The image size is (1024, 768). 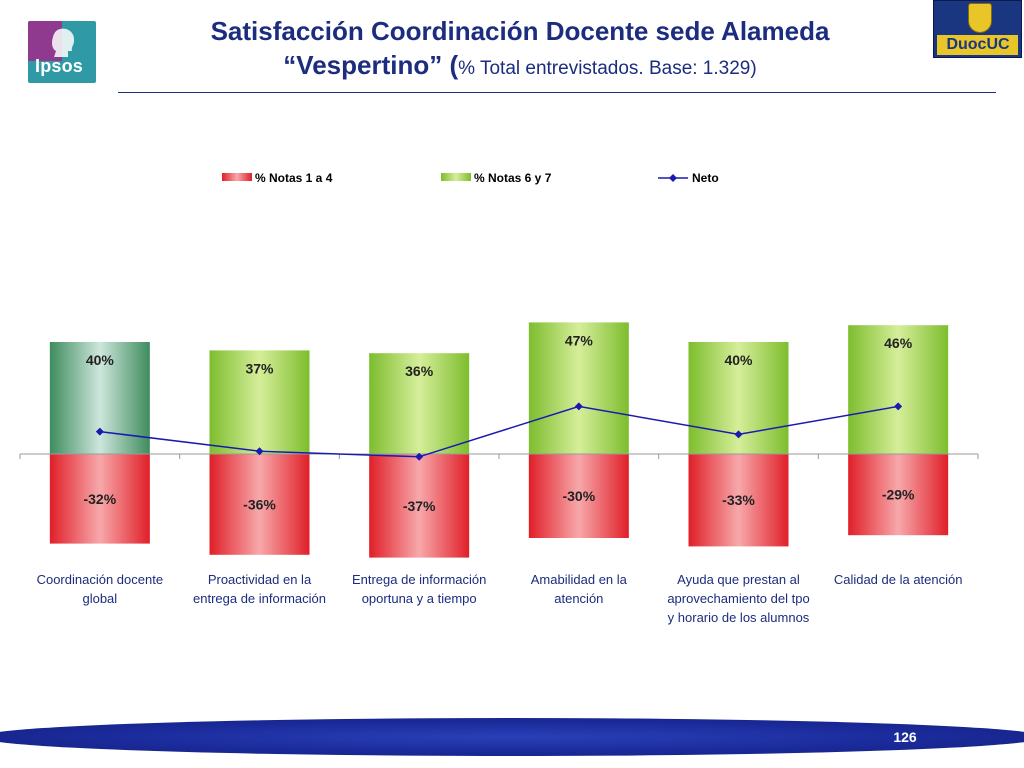 What do you see at coordinates (260, 579) in the screenshot?
I see `category-label-1-line-0: Proactividad en la` at bounding box center [260, 579].